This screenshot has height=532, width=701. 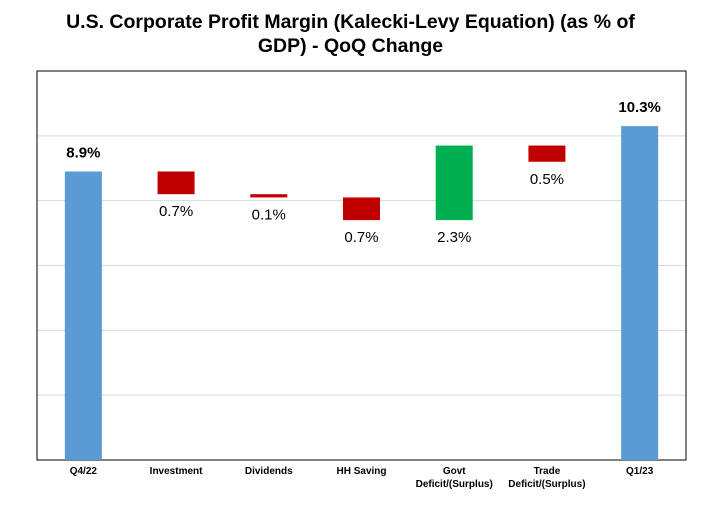 I want to click on category-label-6-line-1: Trade, so click(x=547, y=471).